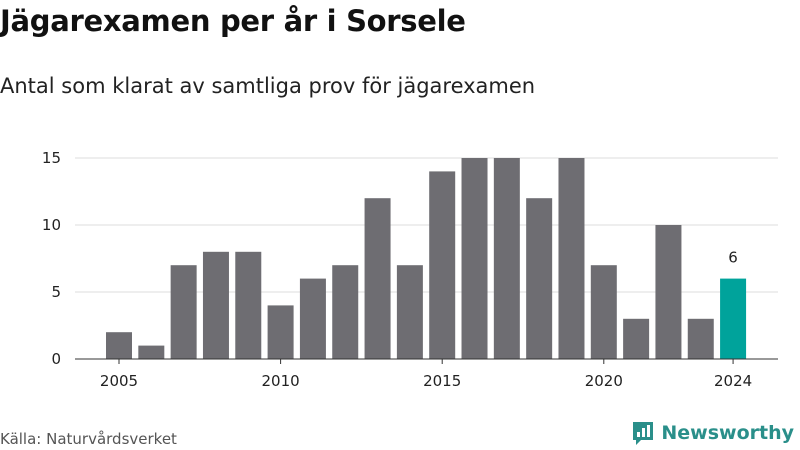  Describe the element at coordinates (281, 381) in the screenshot. I see `x-tick-label: 2010` at that location.